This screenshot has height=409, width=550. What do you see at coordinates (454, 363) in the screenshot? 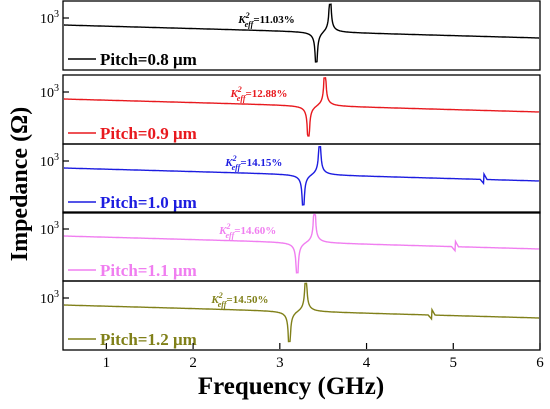
I see `x-tick-label: 5` at bounding box center [454, 363].